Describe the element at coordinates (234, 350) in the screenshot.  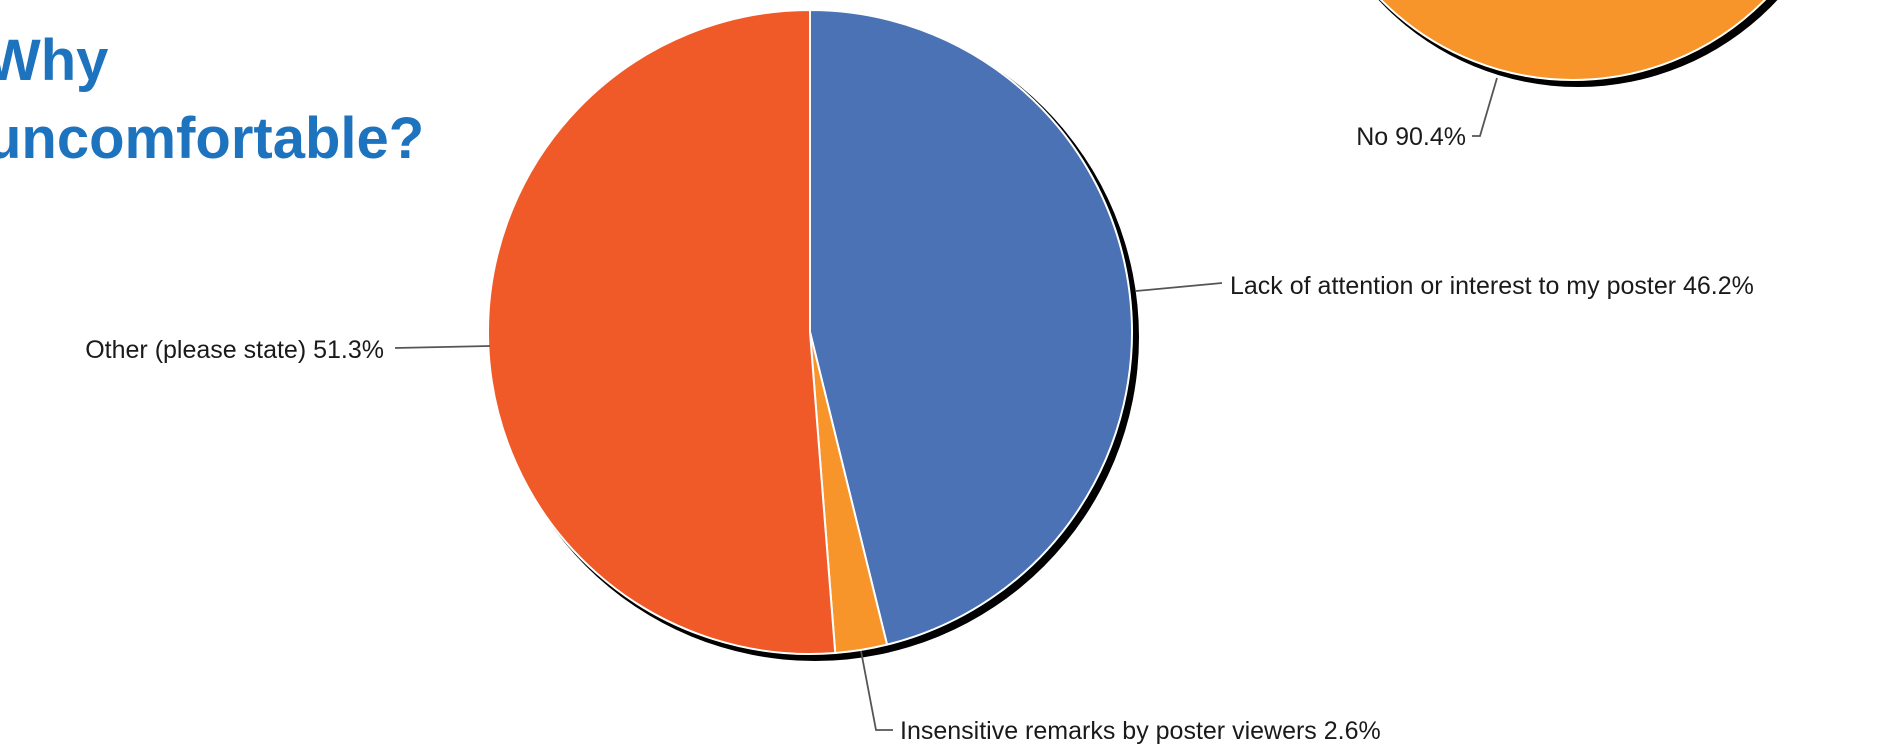
I see `slice-label-other: Other (please state) 51.3%` at that location.